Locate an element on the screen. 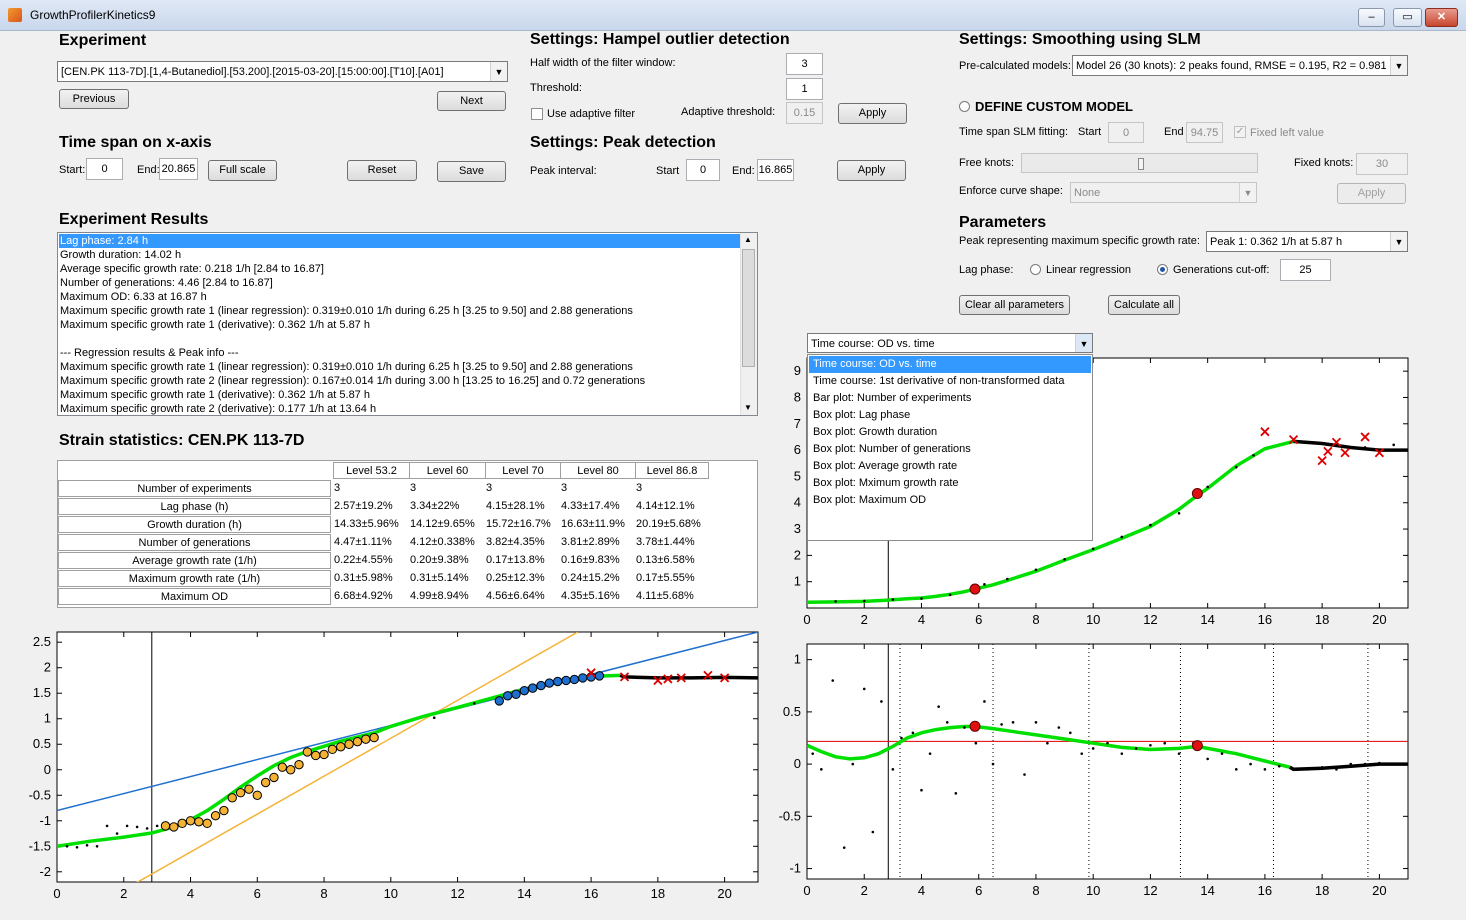  lag-phase-label: Lag phase: is located at coordinates (986, 270).